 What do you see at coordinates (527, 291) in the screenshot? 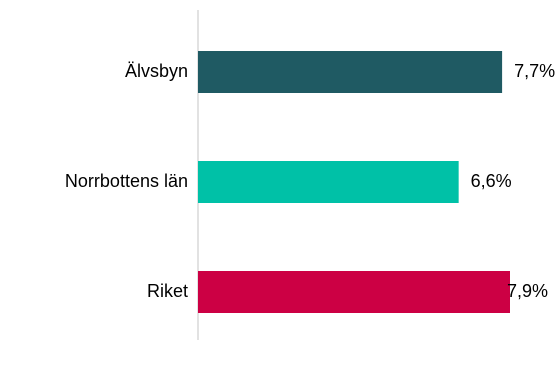
I see `value-label-3: 7,9%` at bounding box center [527, 291].